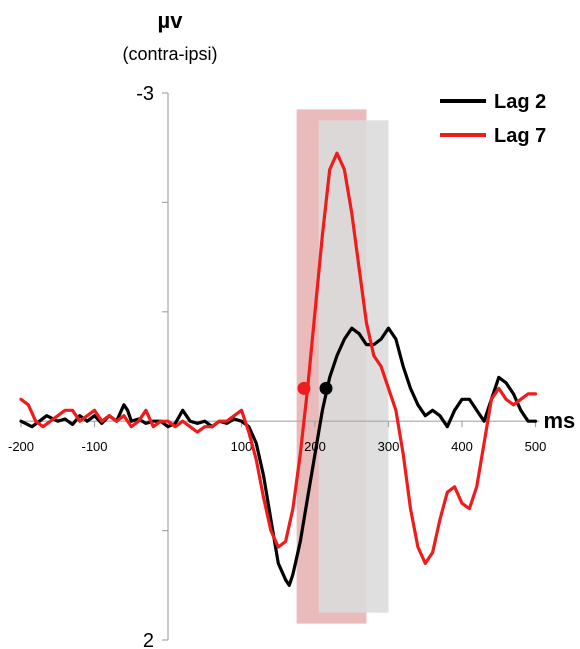 The image size is (580, 649). Describe the element at coordinates (560, 420) in the screenshot. I see `x-axis-unit-label: ms` at that location.